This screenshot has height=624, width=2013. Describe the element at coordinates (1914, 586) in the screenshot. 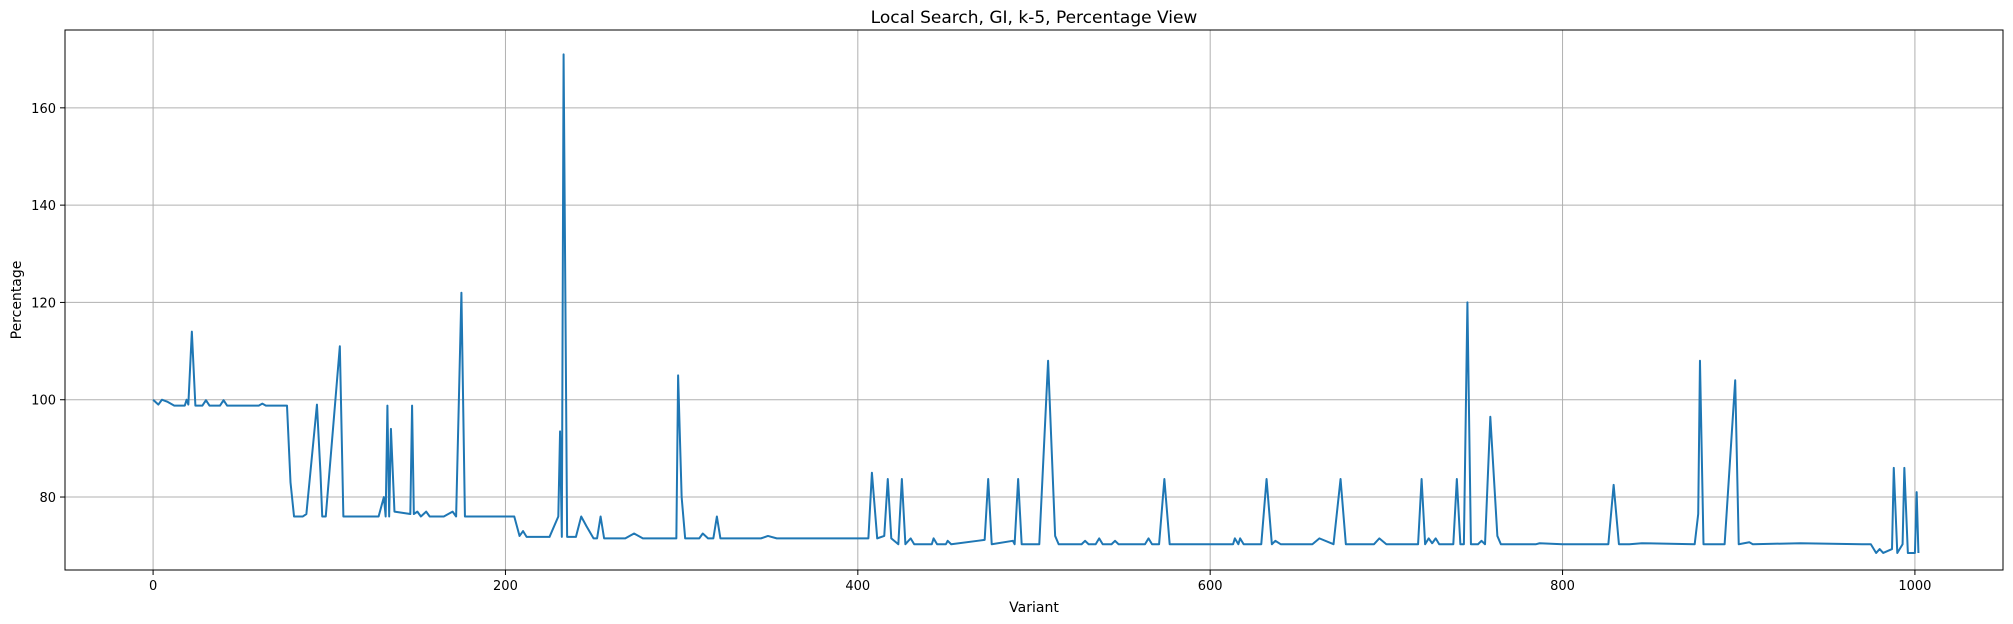

I see `x-tick-label: 1000` at that location.